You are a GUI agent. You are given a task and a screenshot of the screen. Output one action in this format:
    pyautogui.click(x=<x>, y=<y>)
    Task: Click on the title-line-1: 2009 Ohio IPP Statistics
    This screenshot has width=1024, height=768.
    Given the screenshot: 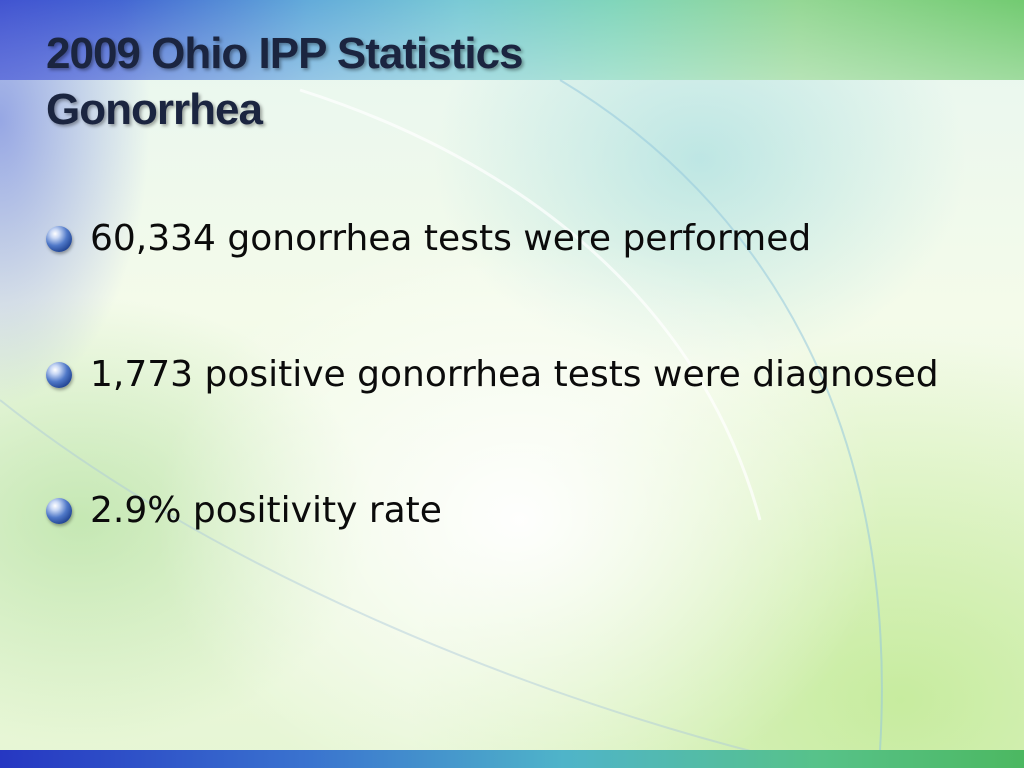 What is the action you would take?
    pyautogui.click(x=285, y=53)
    